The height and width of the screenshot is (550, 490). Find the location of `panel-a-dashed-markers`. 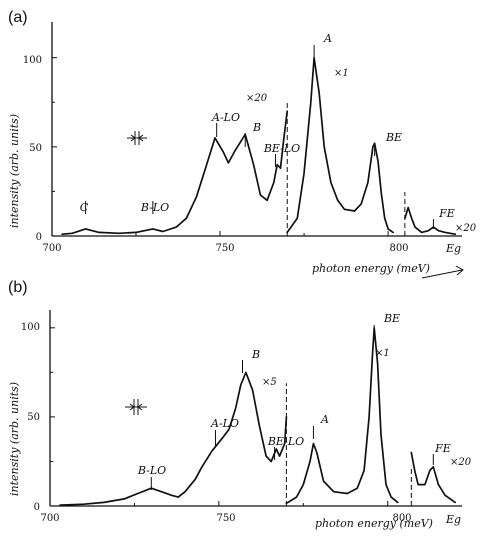

panel-a-dashed-markers is located at coordinates (346, 169).